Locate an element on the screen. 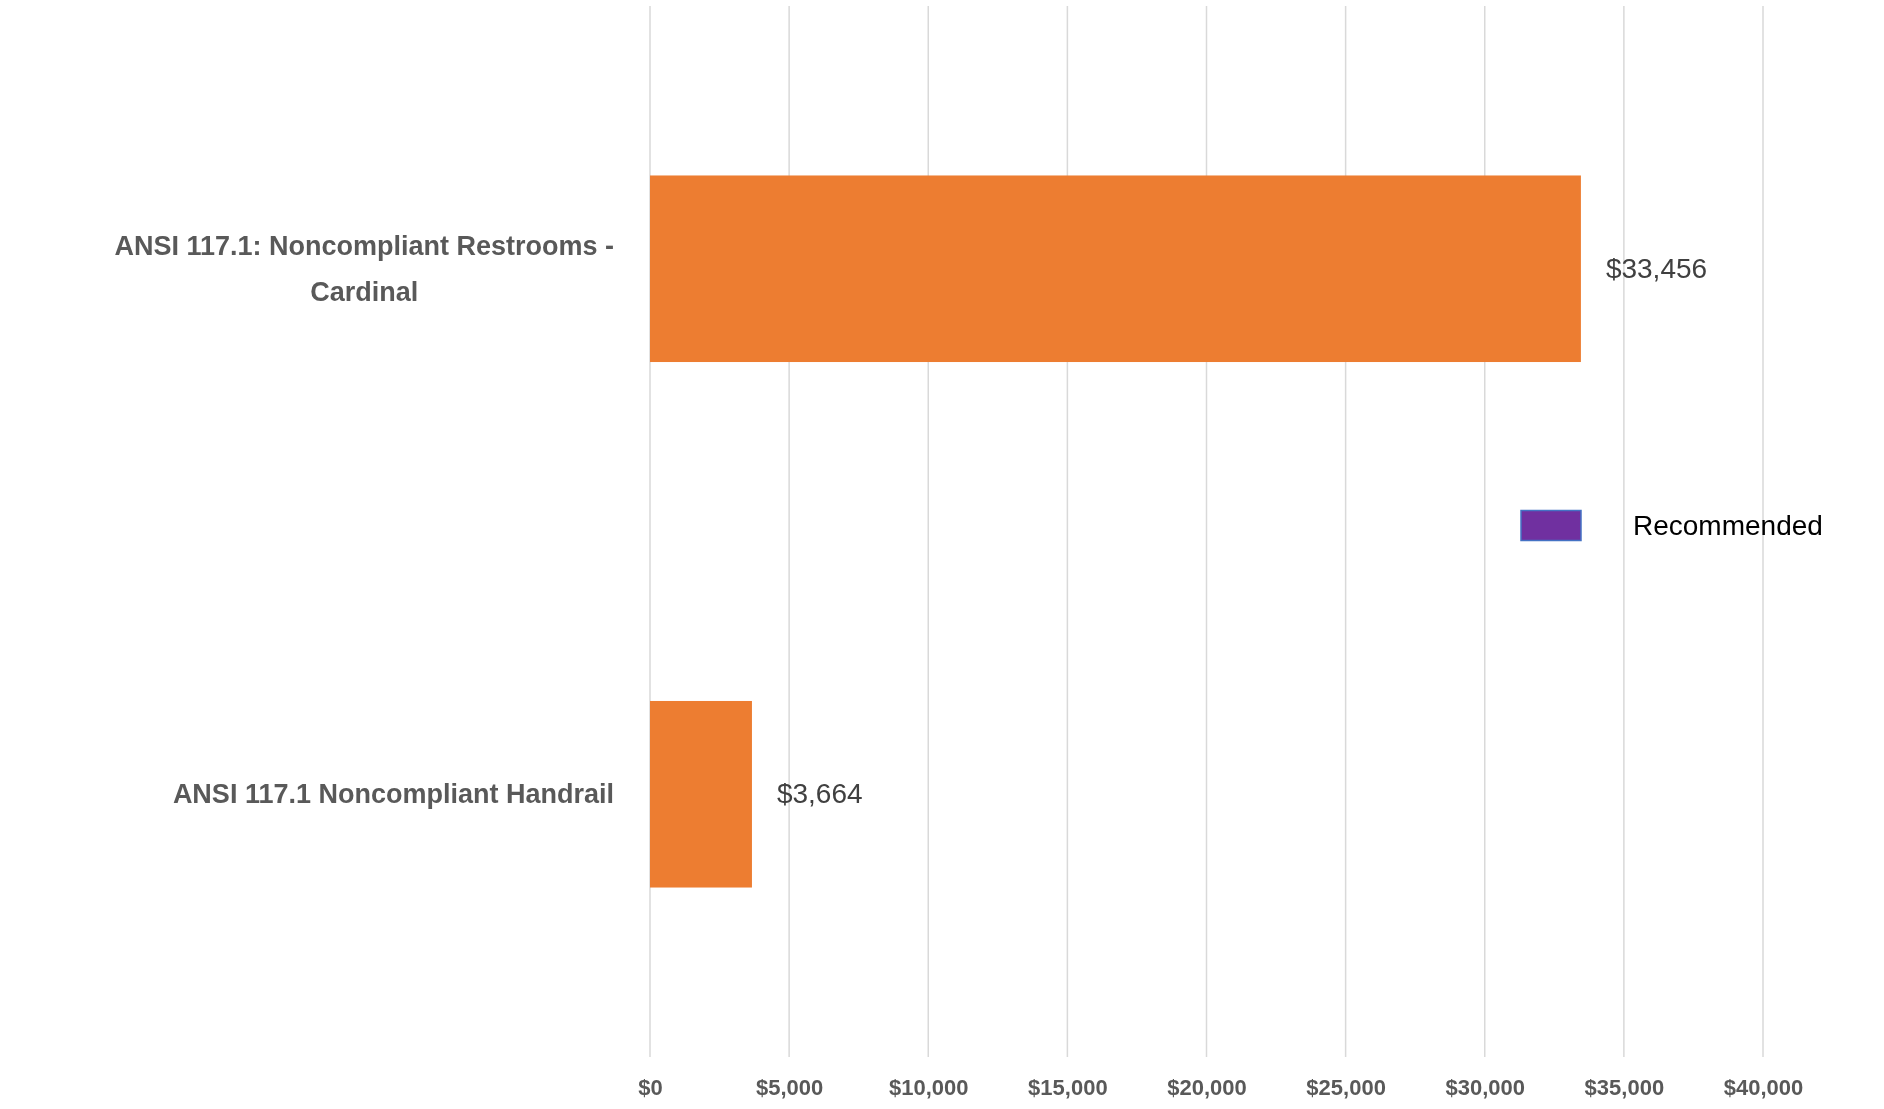 Image resolution: width=1884 pixels, height=1109 pixels. legend-label: Recommended is located at coordinates (1728, 525).